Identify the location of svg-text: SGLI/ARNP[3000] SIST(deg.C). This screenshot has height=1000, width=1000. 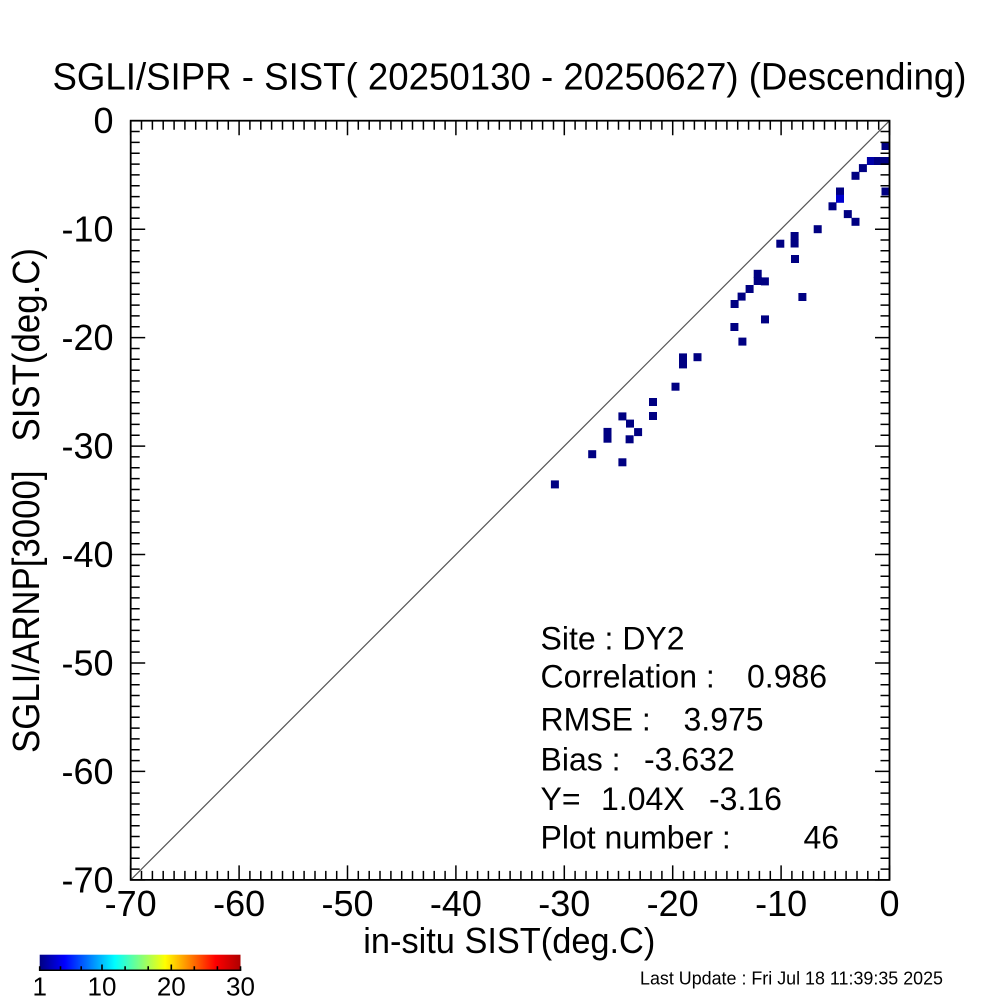
(27, 500).